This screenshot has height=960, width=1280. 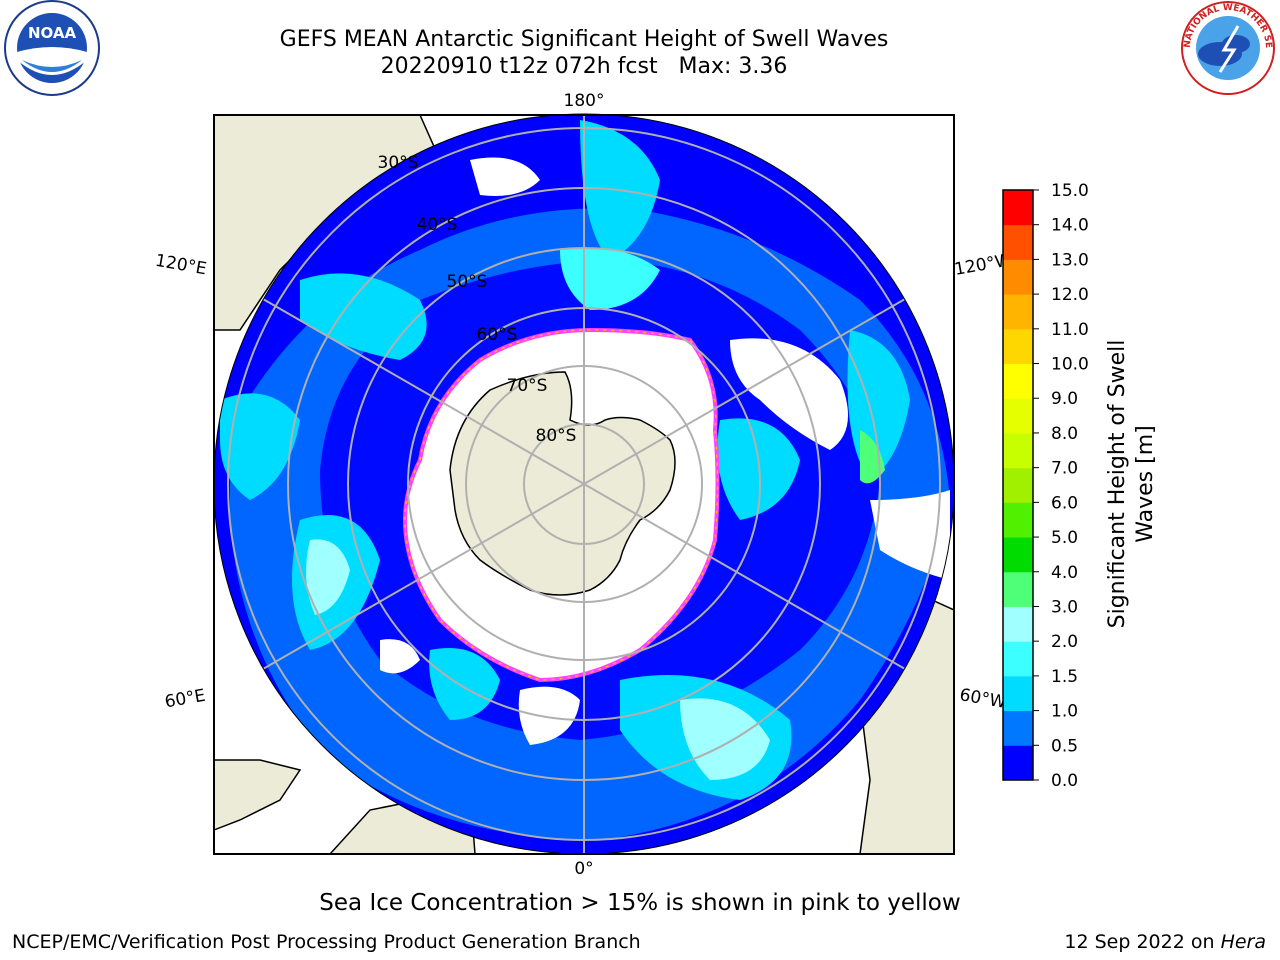 I want to click on chart-subtitle: 20220910 t12z 072h fcst Max: 3.36, so click(x=584, y=66).